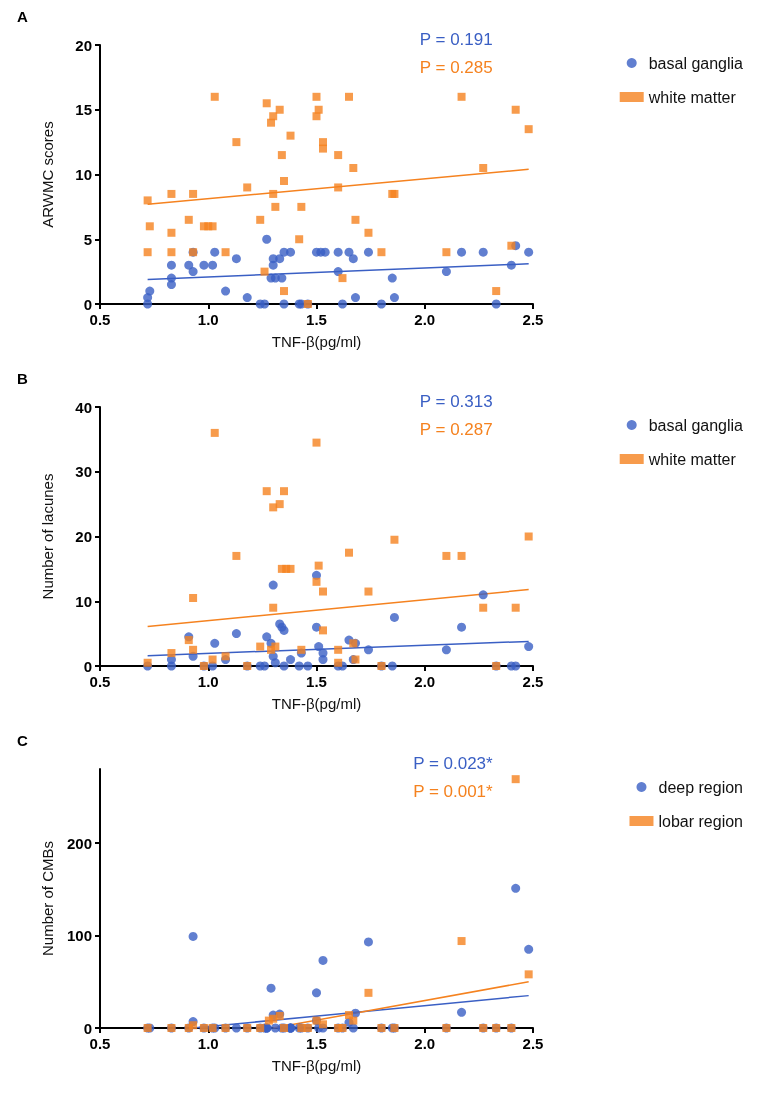 The image size is (758, 1096). I want to click on y-tick-label: 30, so click(83, 472).